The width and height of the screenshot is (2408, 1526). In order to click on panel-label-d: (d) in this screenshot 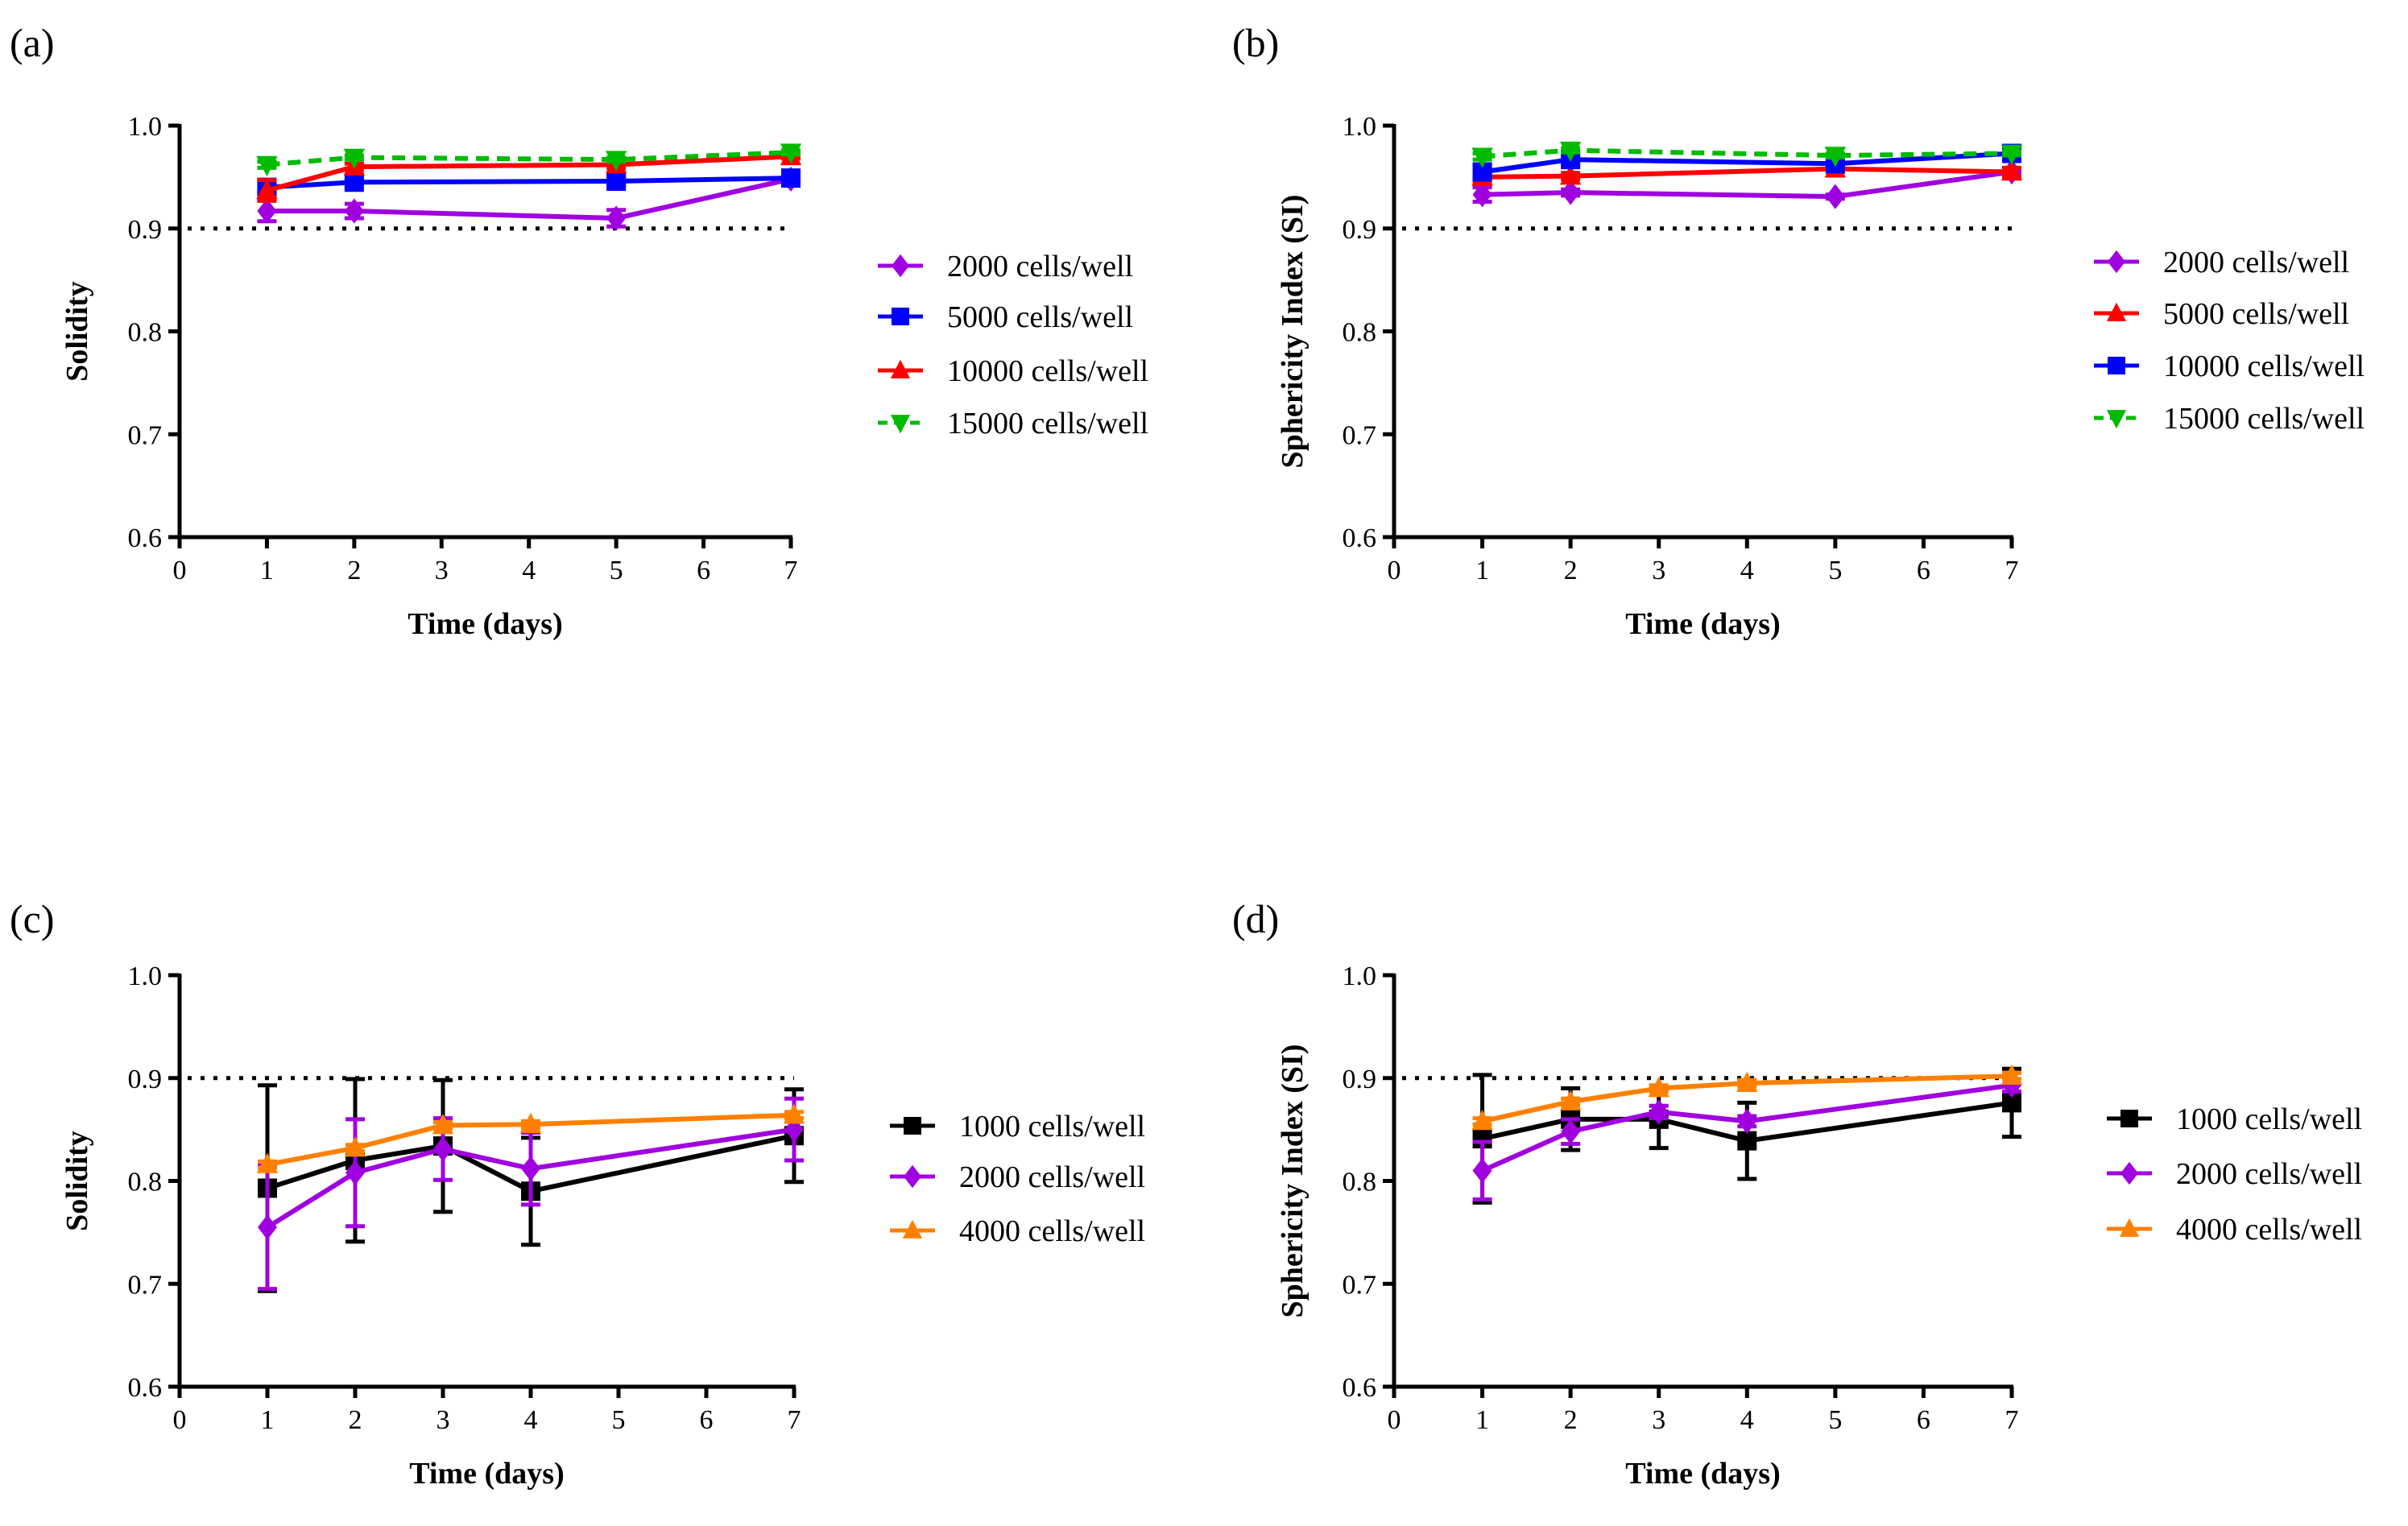, I will do `click(1255, 918)`.